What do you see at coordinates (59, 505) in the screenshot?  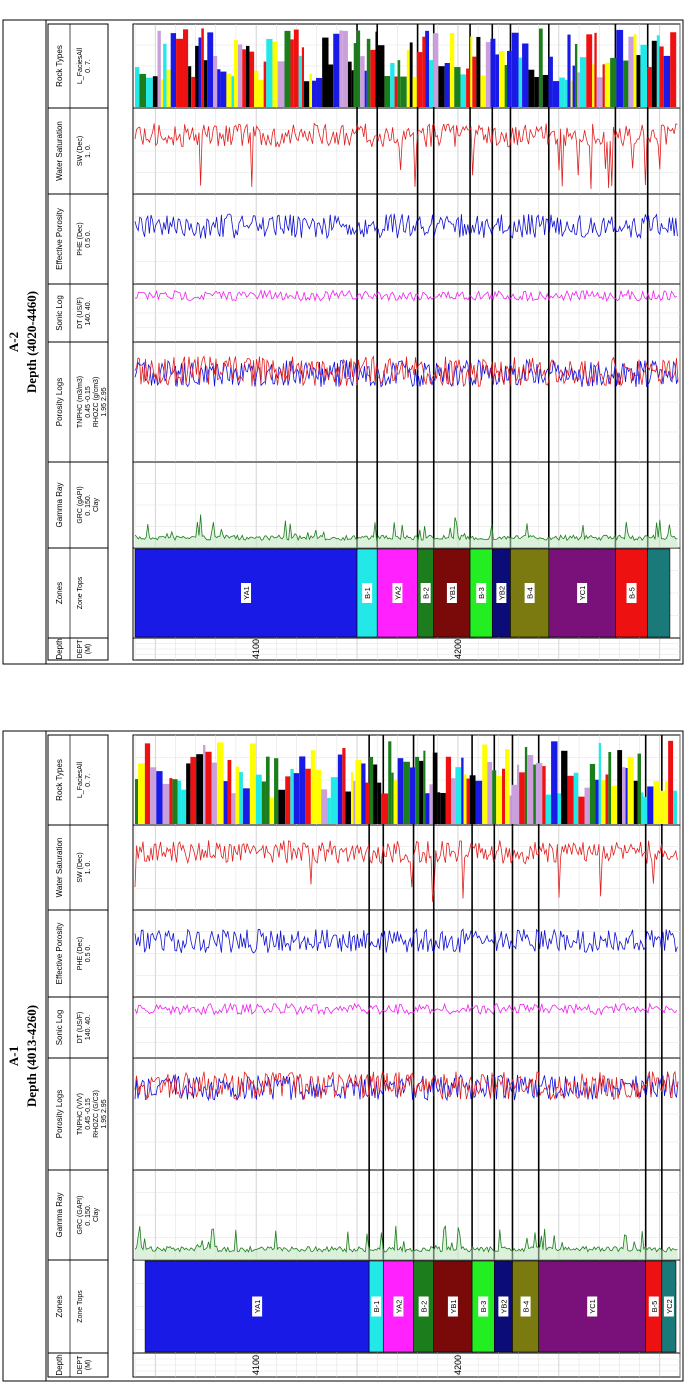 I see `track-name: Gamma Ray` at bounding box center [59, 505].